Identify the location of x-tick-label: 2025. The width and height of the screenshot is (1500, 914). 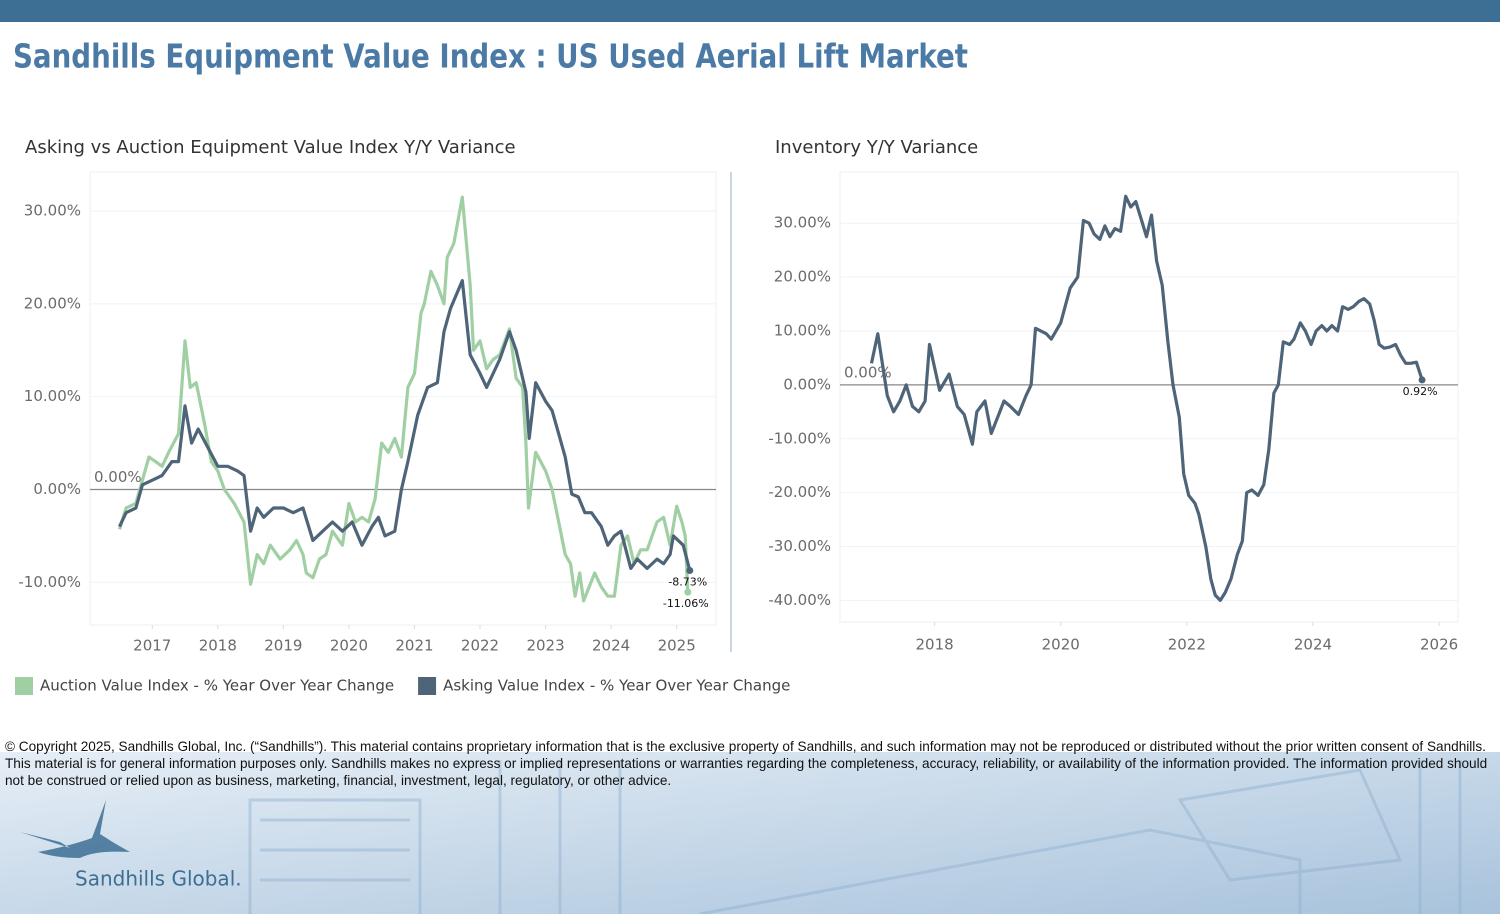
(677, 646).